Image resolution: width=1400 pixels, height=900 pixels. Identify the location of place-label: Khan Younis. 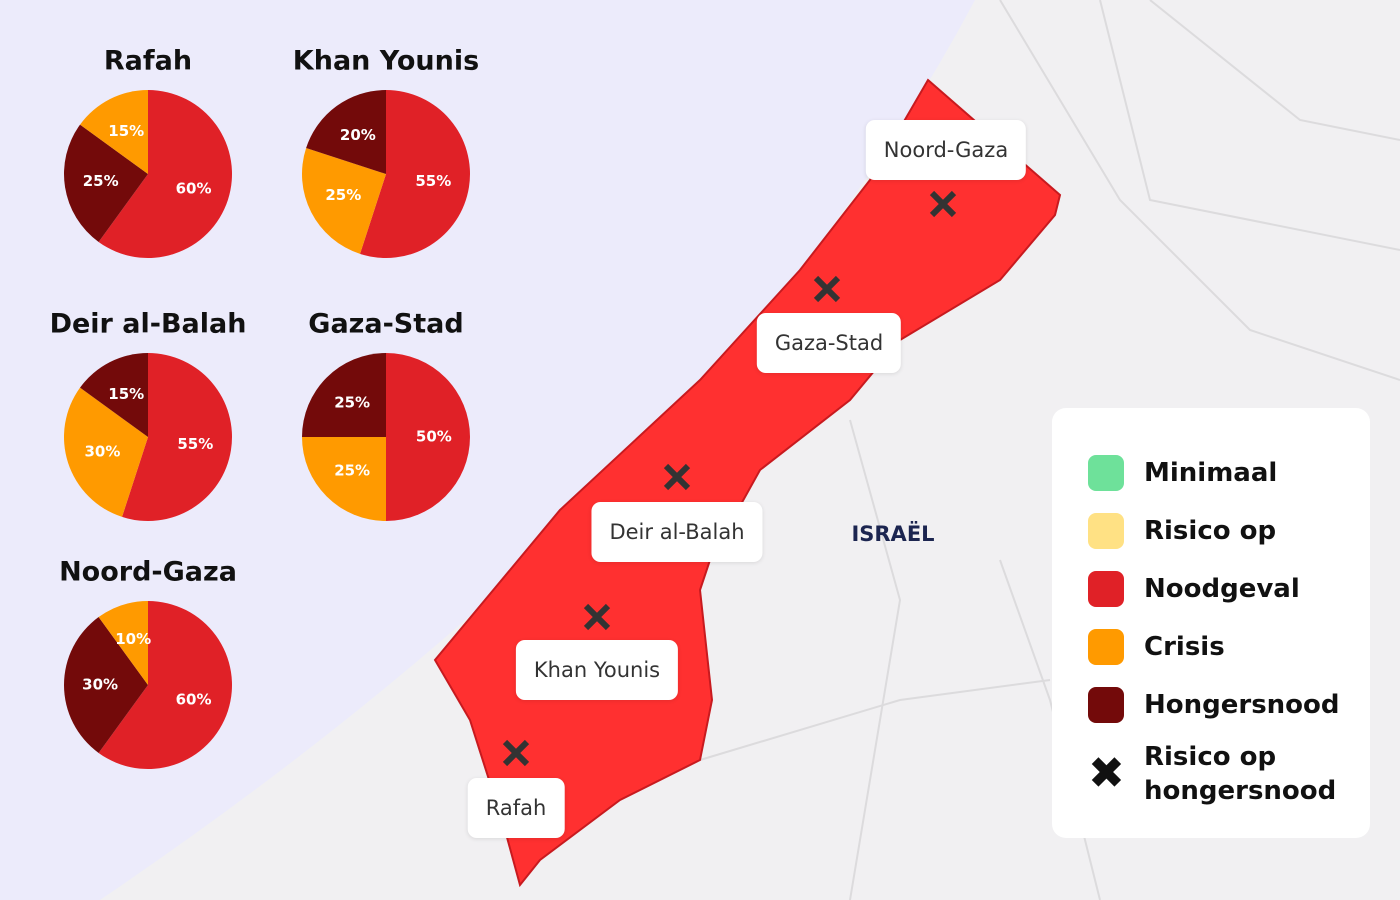
(597, 670).